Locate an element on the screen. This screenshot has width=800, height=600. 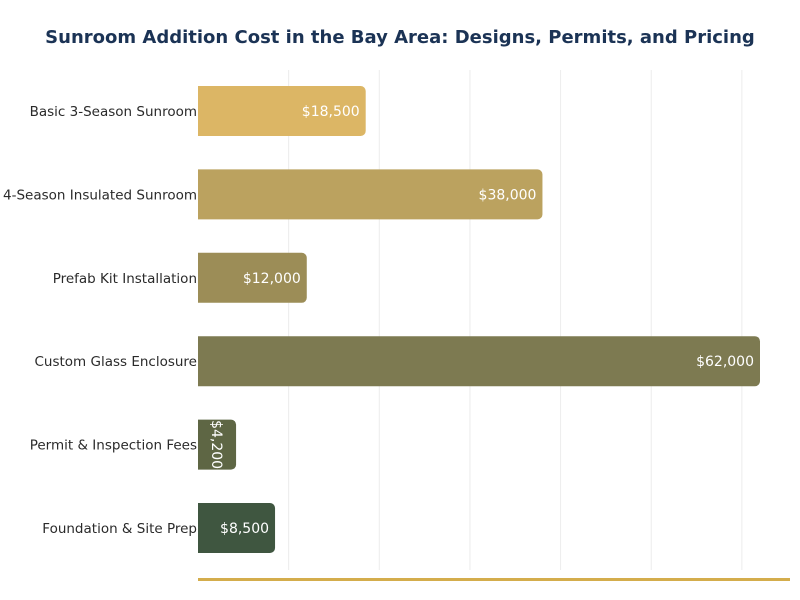
value-label: $62,000 is located at coordinates (725, 362).